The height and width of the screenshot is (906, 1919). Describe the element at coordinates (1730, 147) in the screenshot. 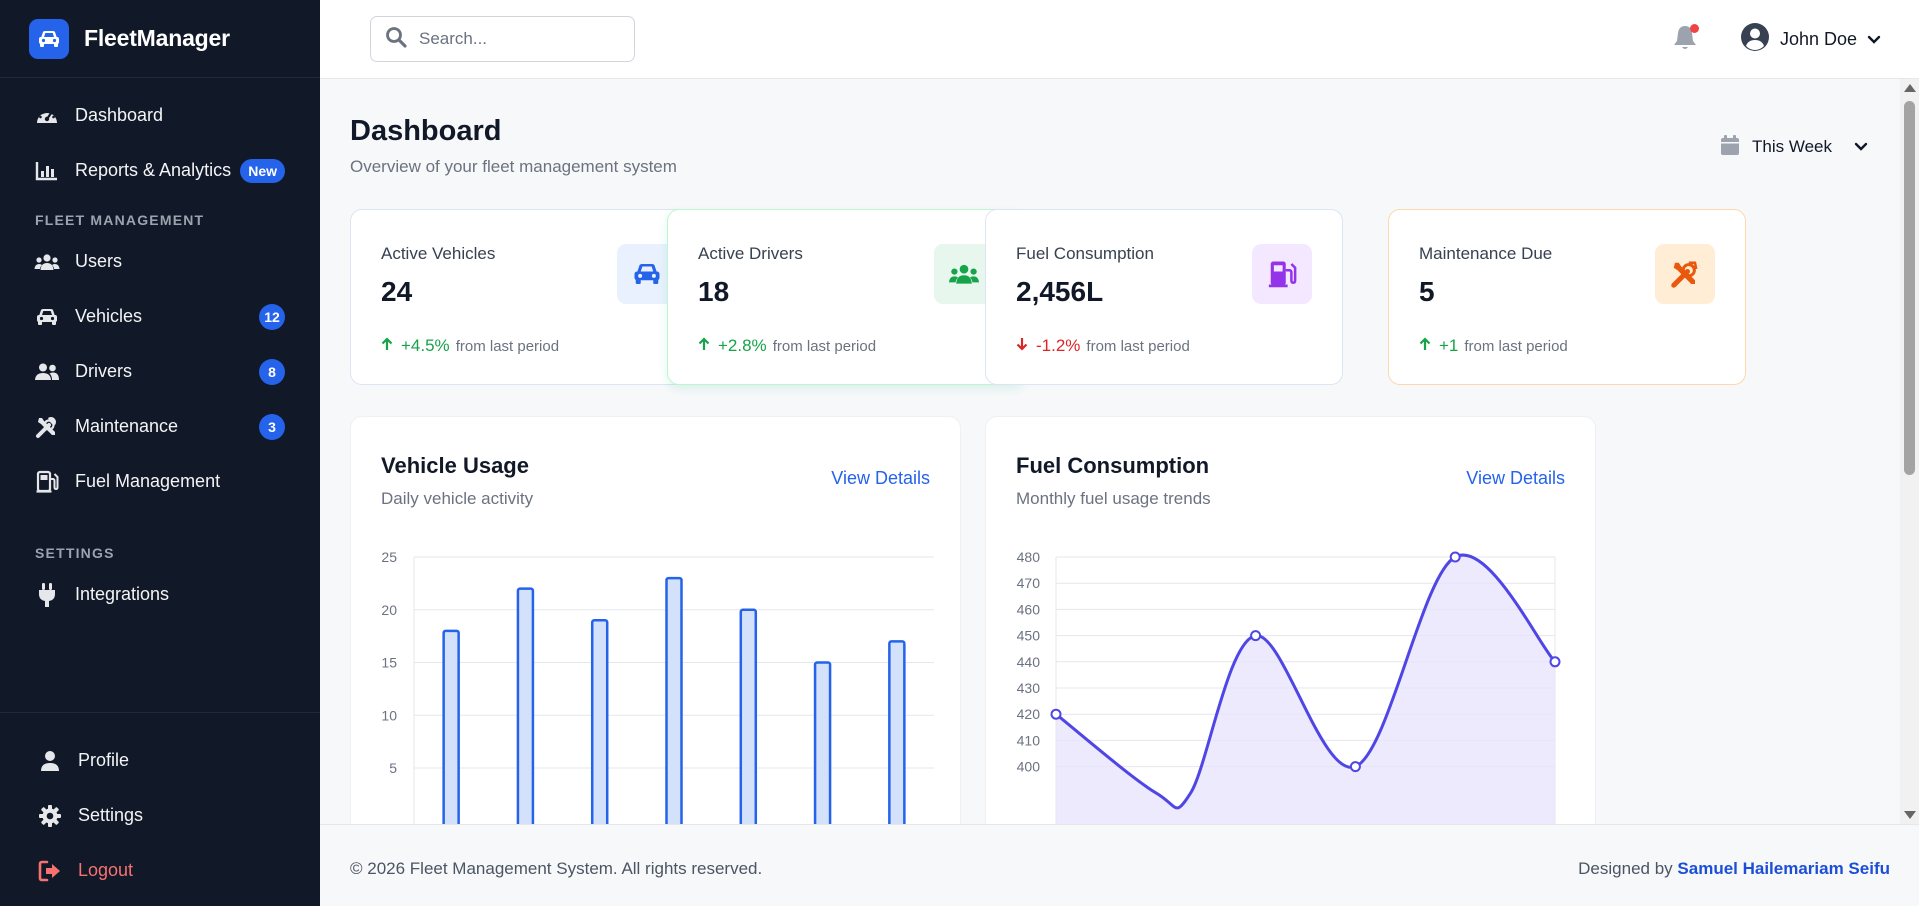

I see `calendar-icon` at that location.